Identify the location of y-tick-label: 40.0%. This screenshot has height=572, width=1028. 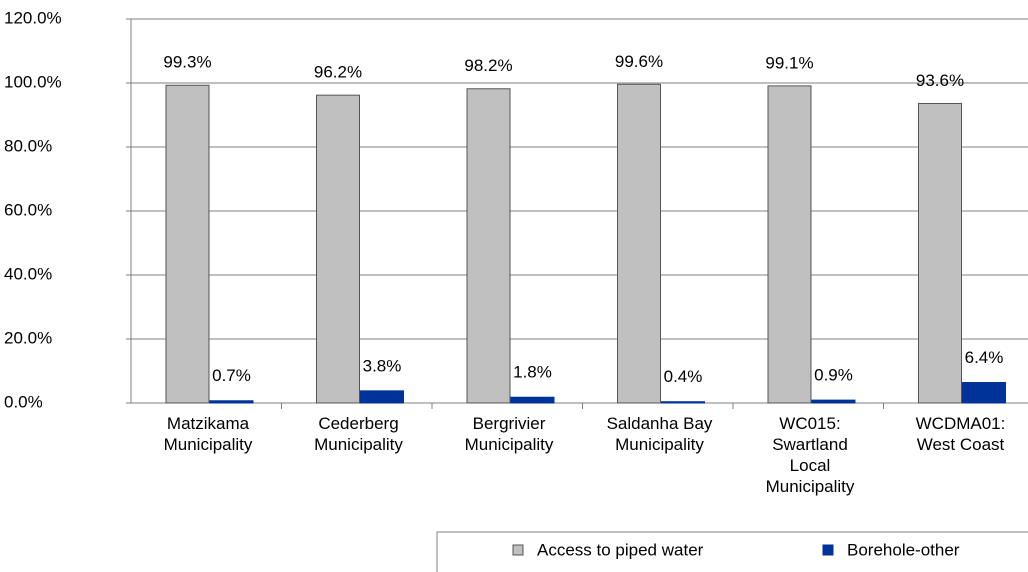
(28, 273).